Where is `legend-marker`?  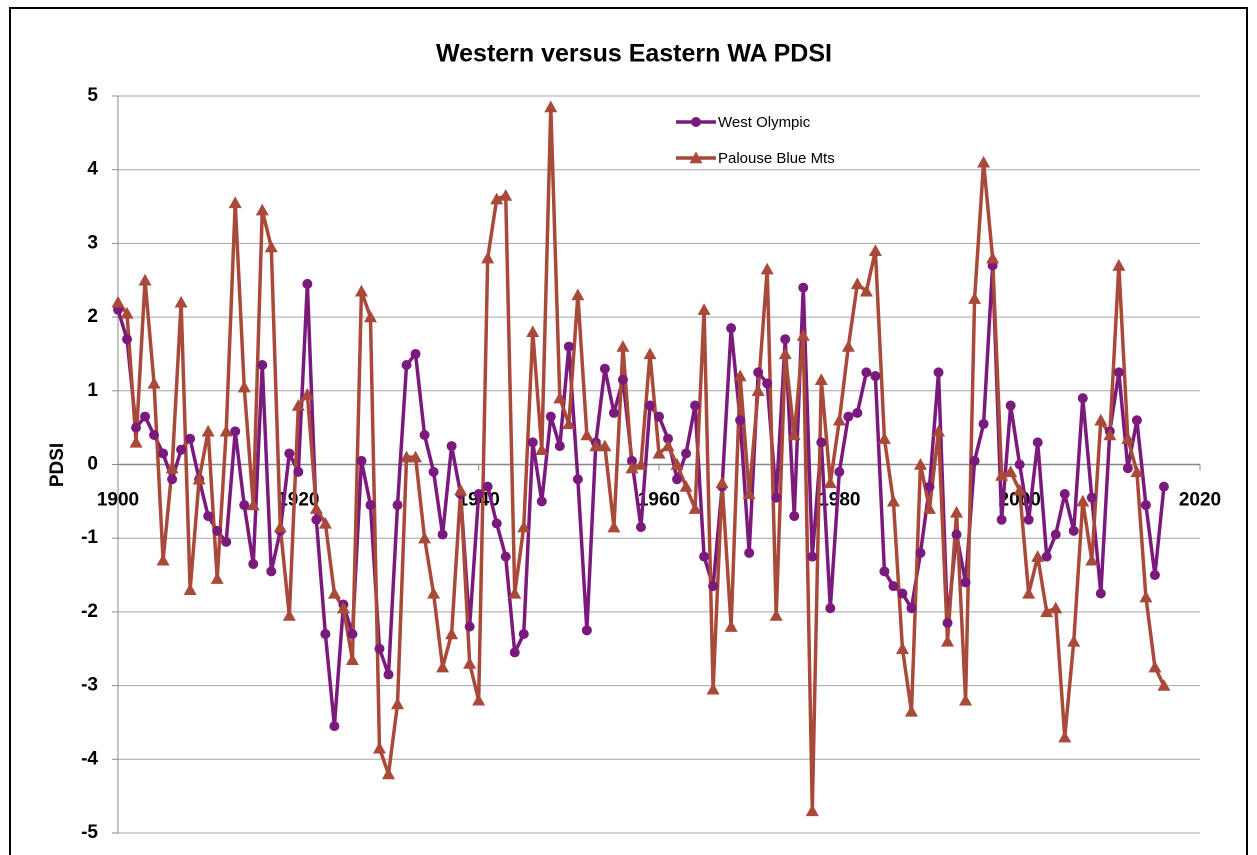
legend-marker is located at coordinates (696, 122).